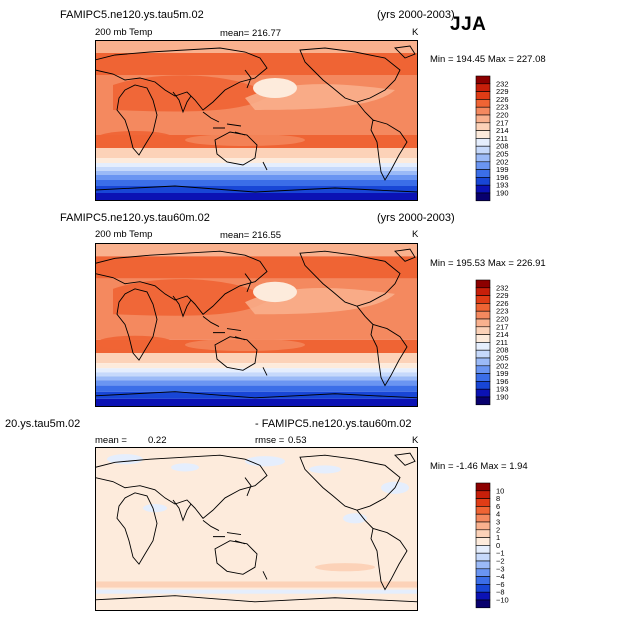 This screenshot has height=622, width=620. I want to click on panel1-map-frame, so click(256, 120).